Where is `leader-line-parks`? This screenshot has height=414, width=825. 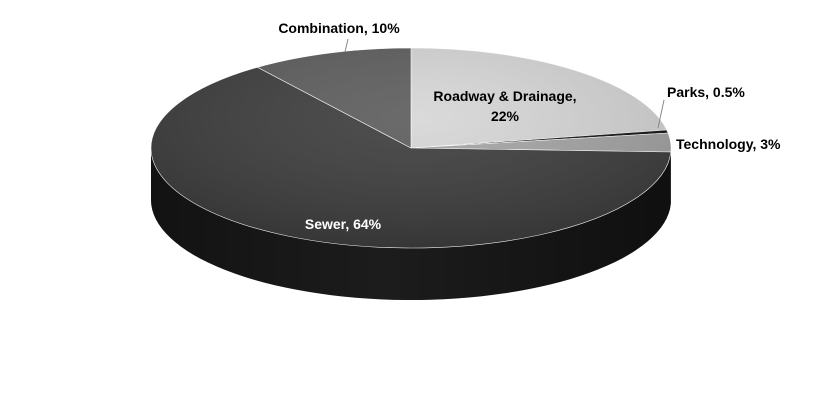
leader-line-parks is located at coordinates (661, 114).